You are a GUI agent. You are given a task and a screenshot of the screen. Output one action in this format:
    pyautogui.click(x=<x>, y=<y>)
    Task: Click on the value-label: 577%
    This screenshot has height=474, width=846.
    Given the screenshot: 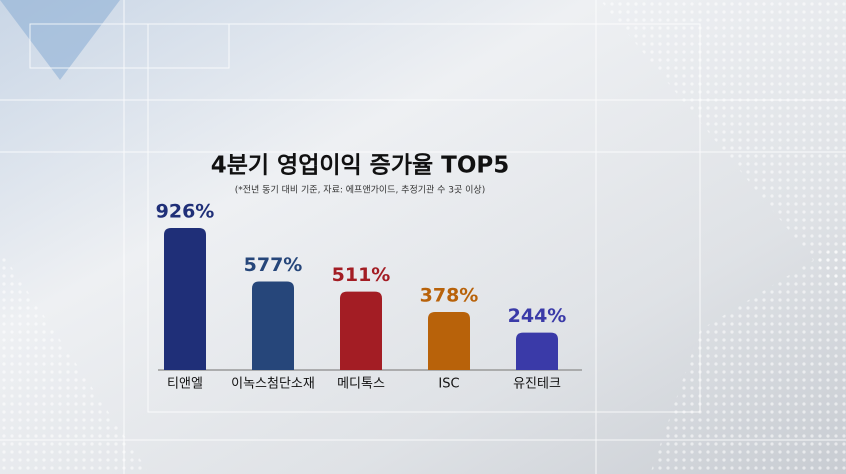 What is the action you would take?
    pyautogui.click(x=273, y=265)
    